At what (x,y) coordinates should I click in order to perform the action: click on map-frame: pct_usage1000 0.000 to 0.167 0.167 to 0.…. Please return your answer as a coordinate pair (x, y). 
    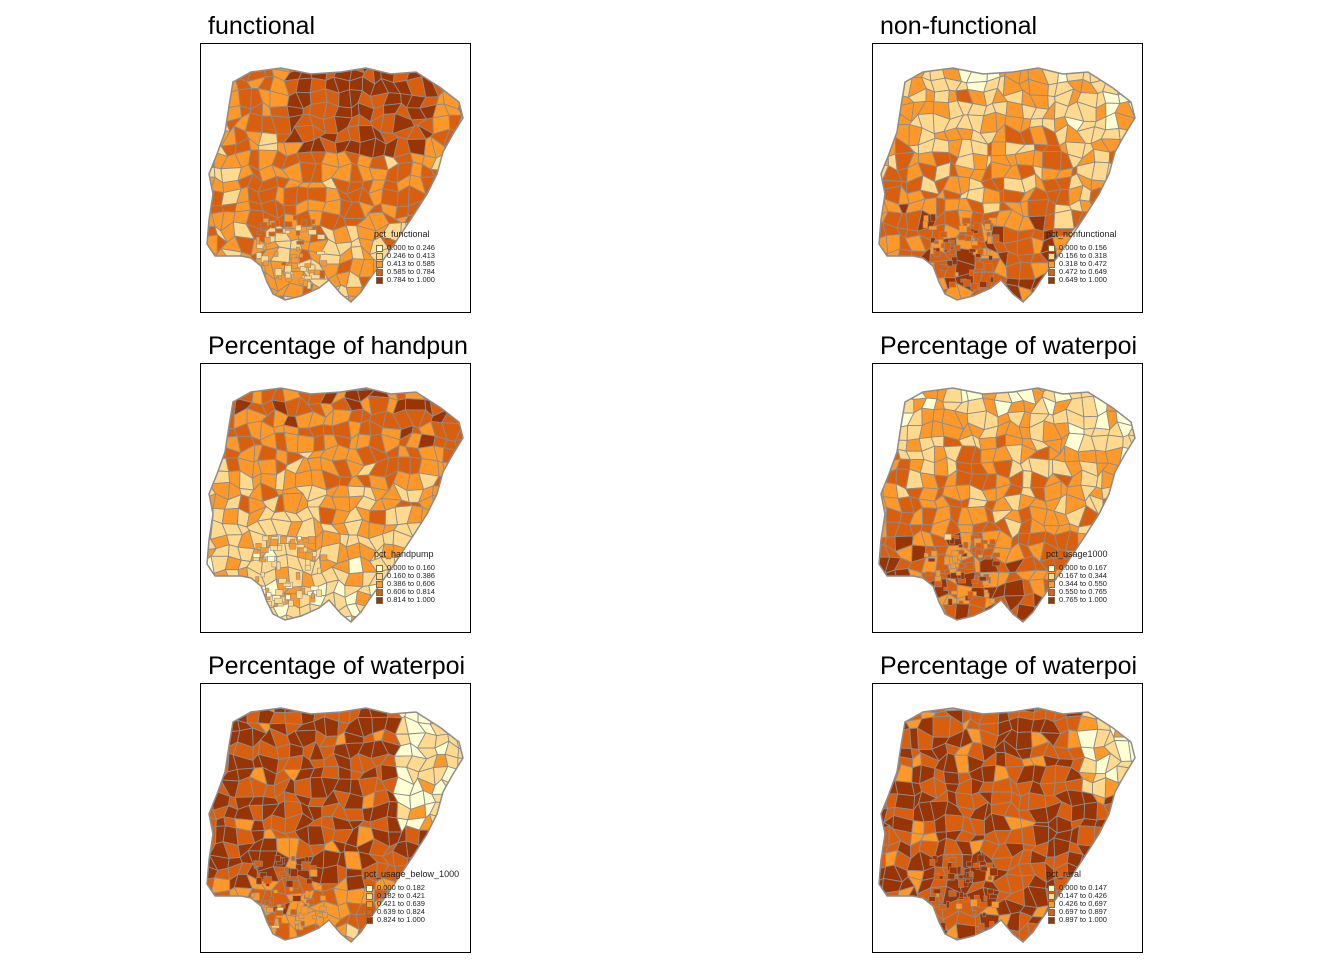
    Looking at the image, I should click on (1007, 498).